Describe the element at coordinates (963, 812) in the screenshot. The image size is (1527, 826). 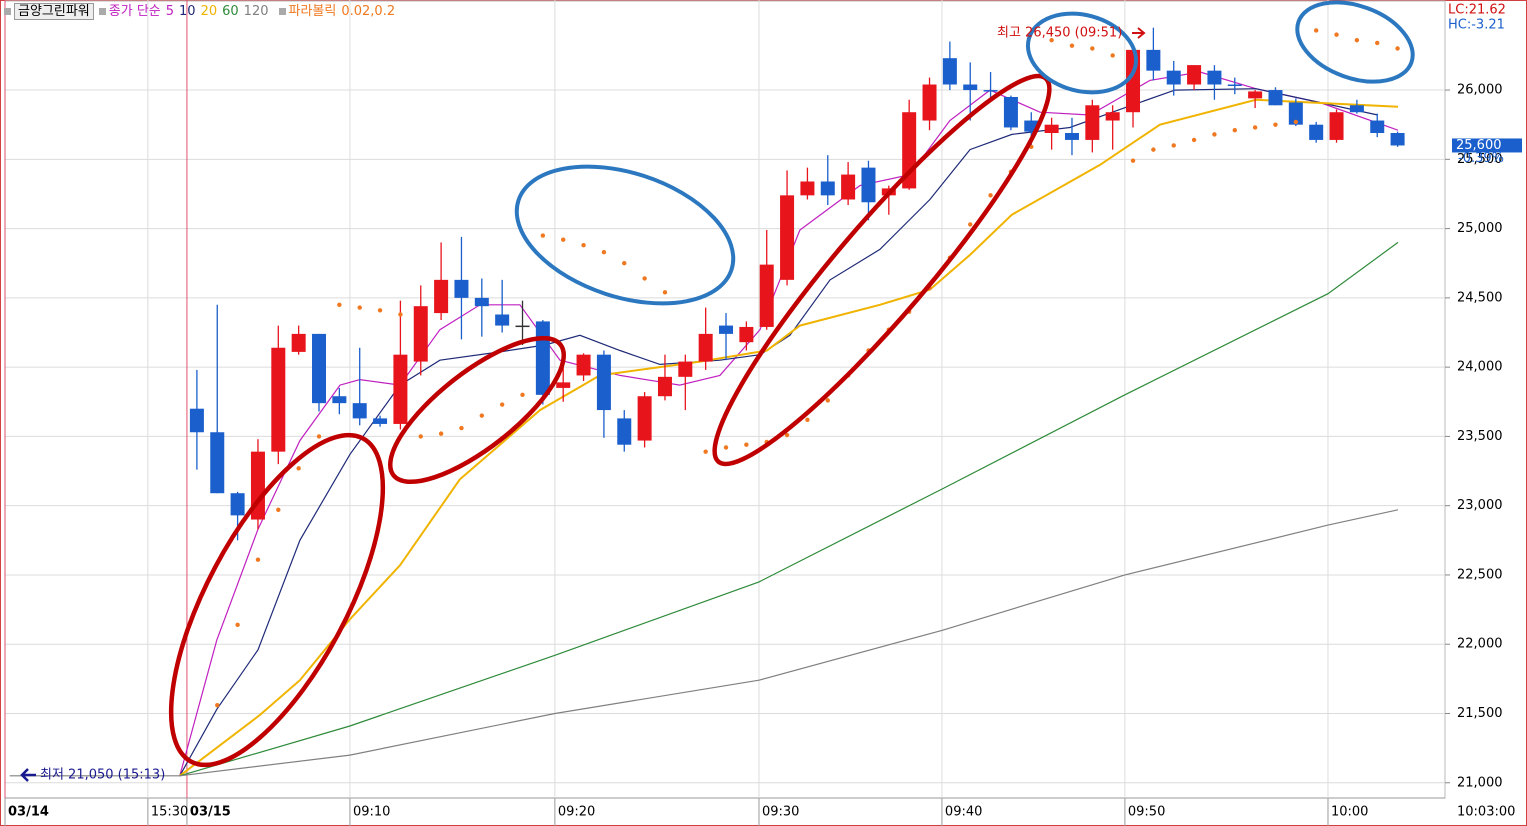
I see `x-tick-label: 09:40` at that location.